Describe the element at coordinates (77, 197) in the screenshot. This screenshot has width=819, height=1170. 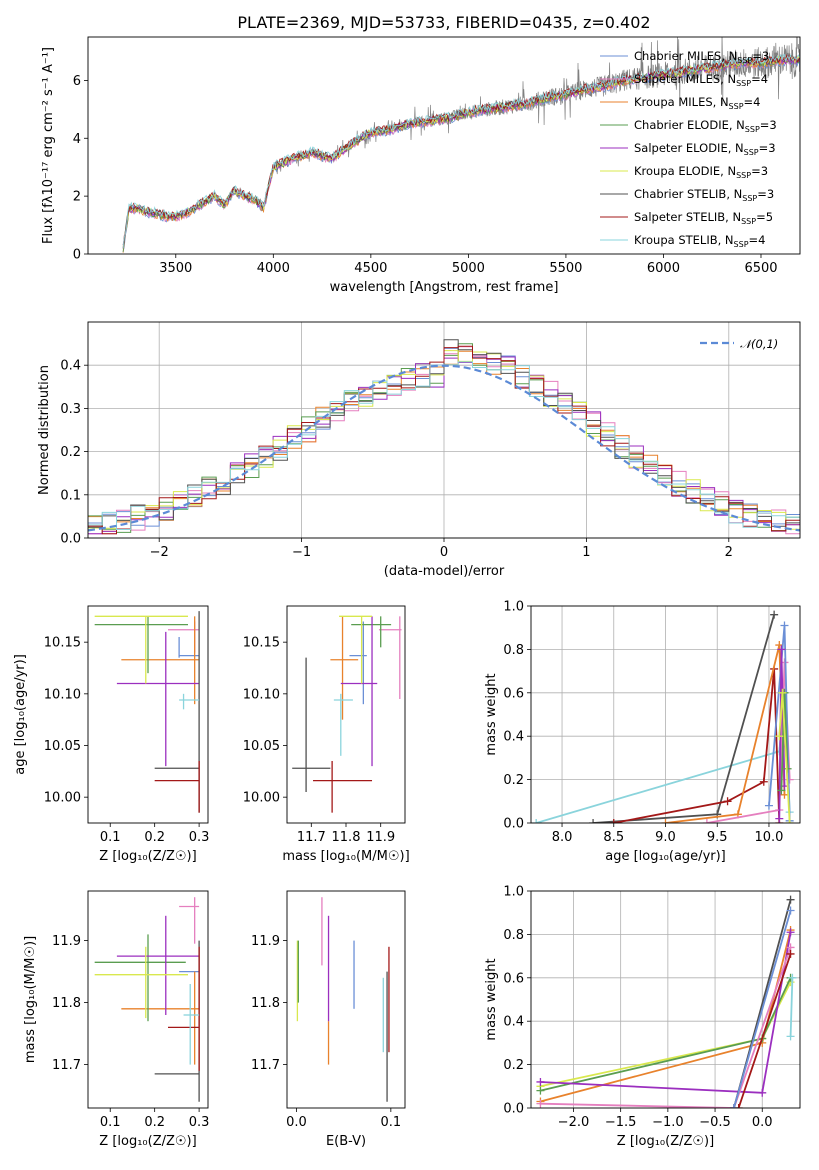
I see `y-tick-label: 2` at that location.